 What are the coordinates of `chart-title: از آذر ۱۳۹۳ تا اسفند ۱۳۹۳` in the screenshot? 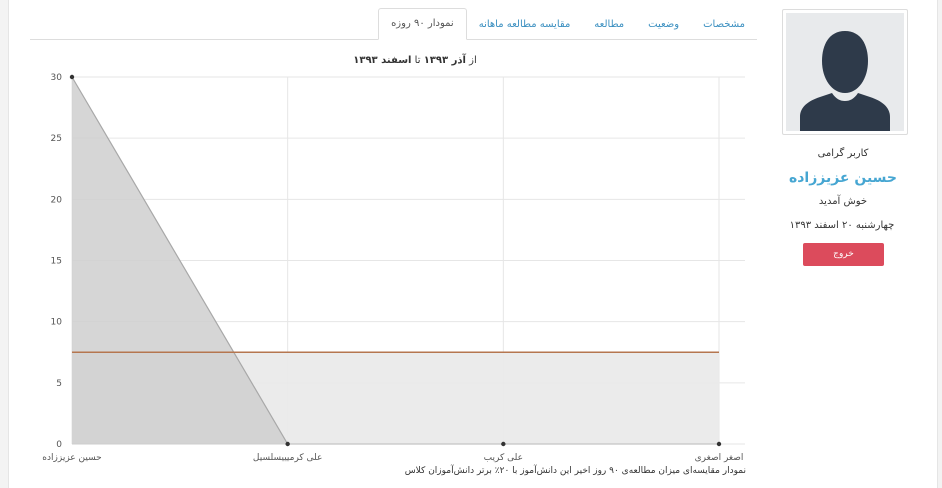 It's located at (415, 60).